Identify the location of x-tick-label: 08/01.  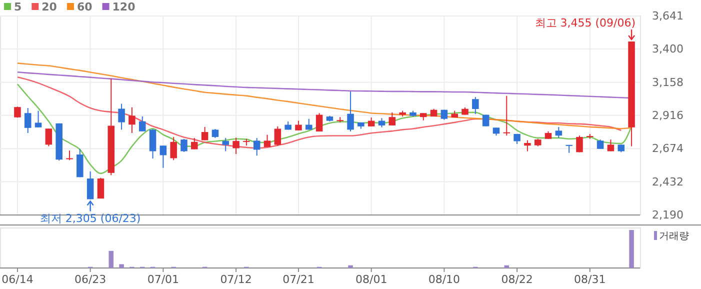
(371, 279).